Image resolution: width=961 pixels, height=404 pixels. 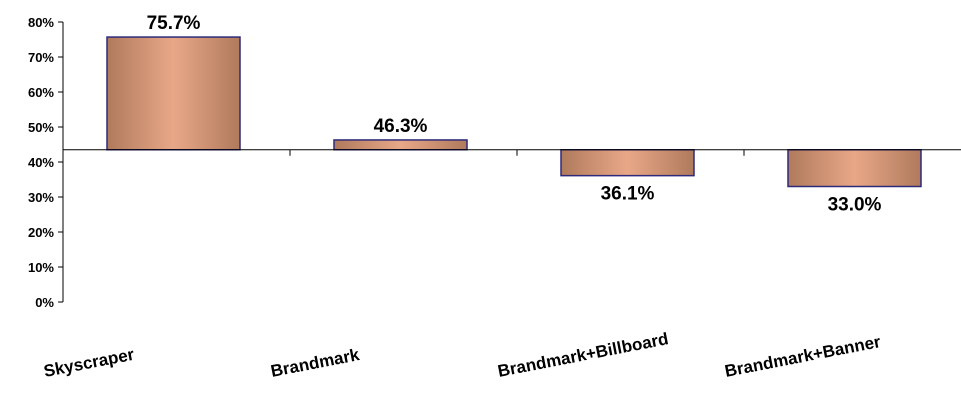 I want to click on data-label: 36.1%, so click(x=628, y=194).